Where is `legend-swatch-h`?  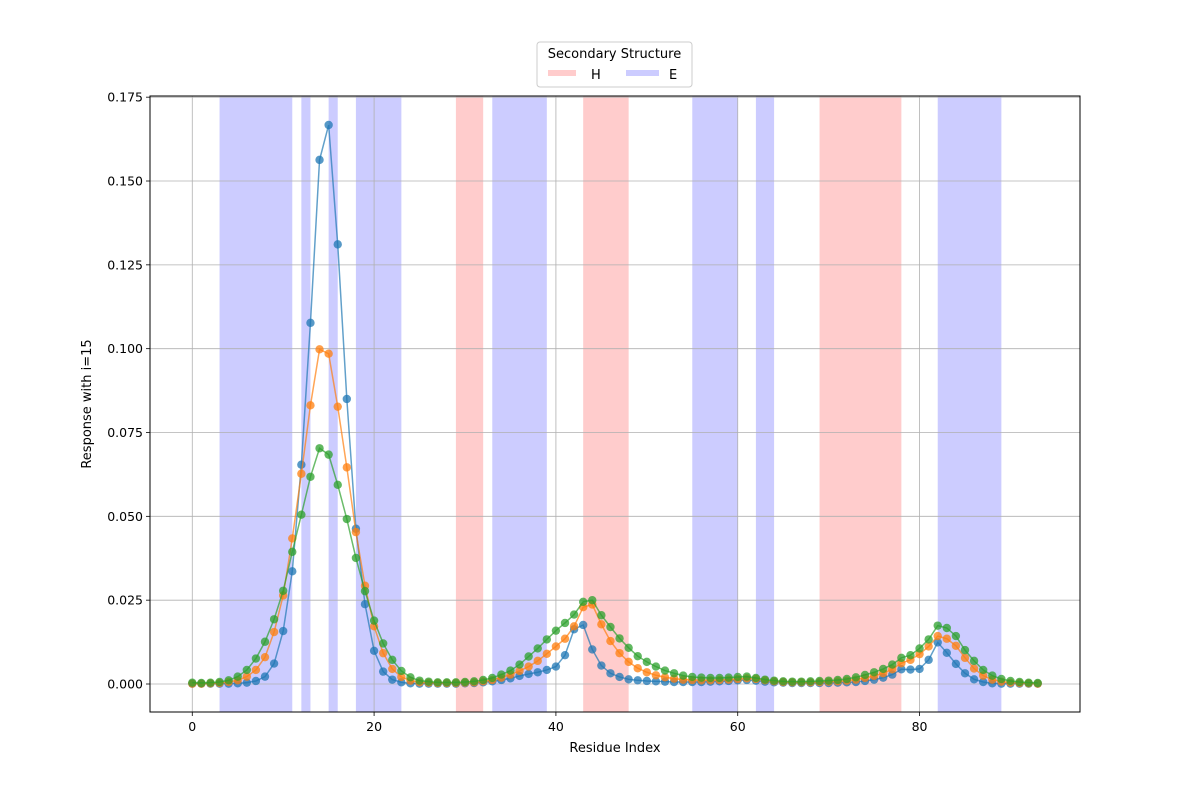 legend-swatch-h is located at coordinates (562, 73).